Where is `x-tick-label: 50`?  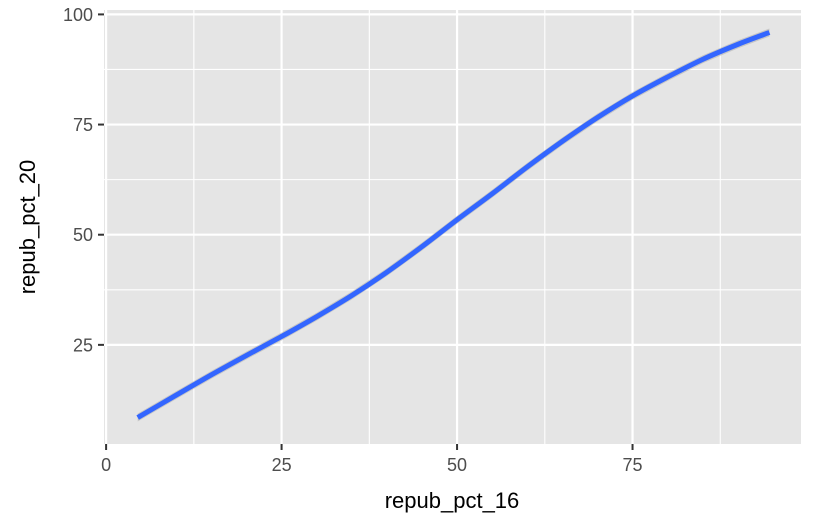 x-tick-label: 50 is located at coordinates (457, 465).